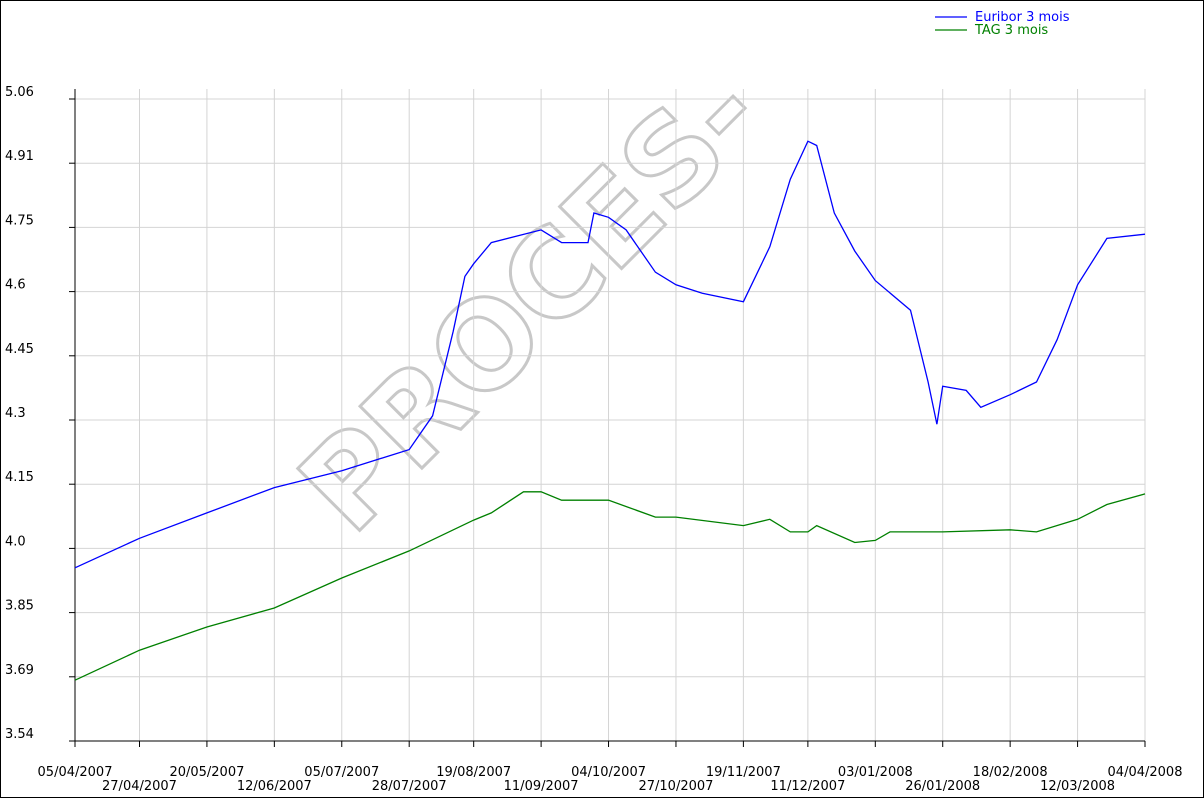  What do you see at coordinates (274, 786) in the screenshot?
I see `x-tick-label: 12/06/2007` at bounding box center [274, 786].